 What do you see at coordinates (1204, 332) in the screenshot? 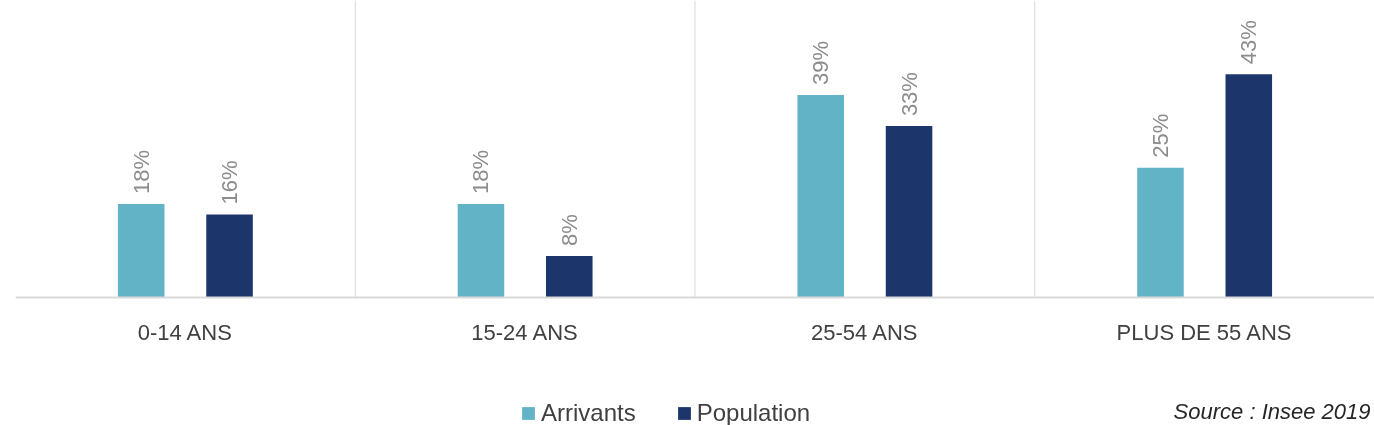
I see `x-tick-label: PLUS DE 55 ANS` at bounding box center [1204, 332].